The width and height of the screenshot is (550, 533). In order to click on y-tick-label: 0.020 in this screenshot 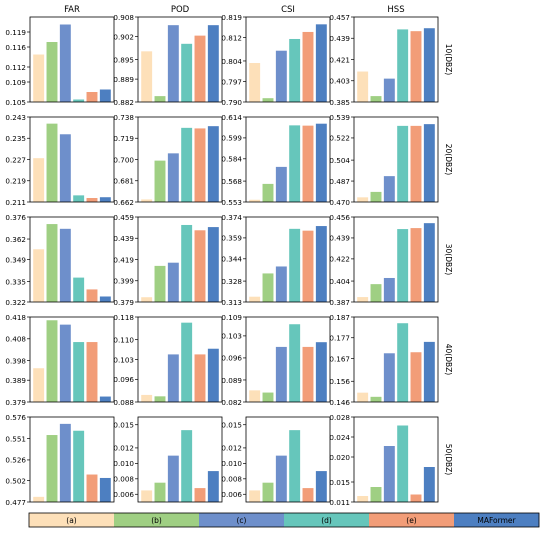, I will do `click(339, 457)`.